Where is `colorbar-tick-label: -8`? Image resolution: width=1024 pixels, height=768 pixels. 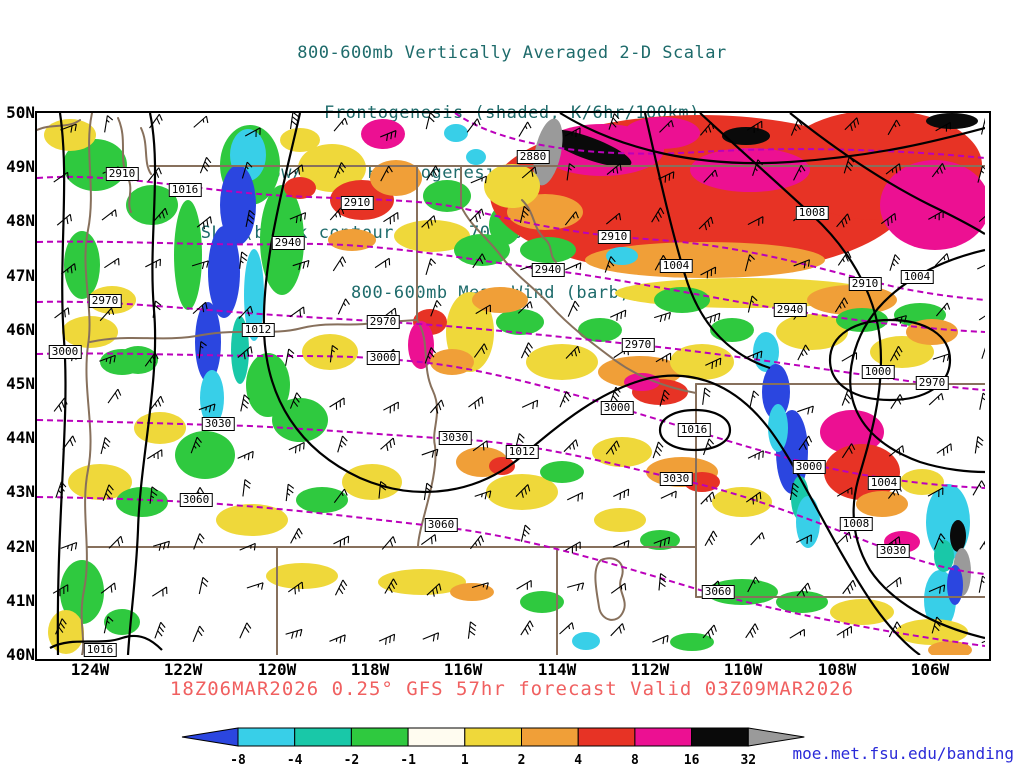
colorbar-tick-label: -8 is located at coordinates (238, 760).